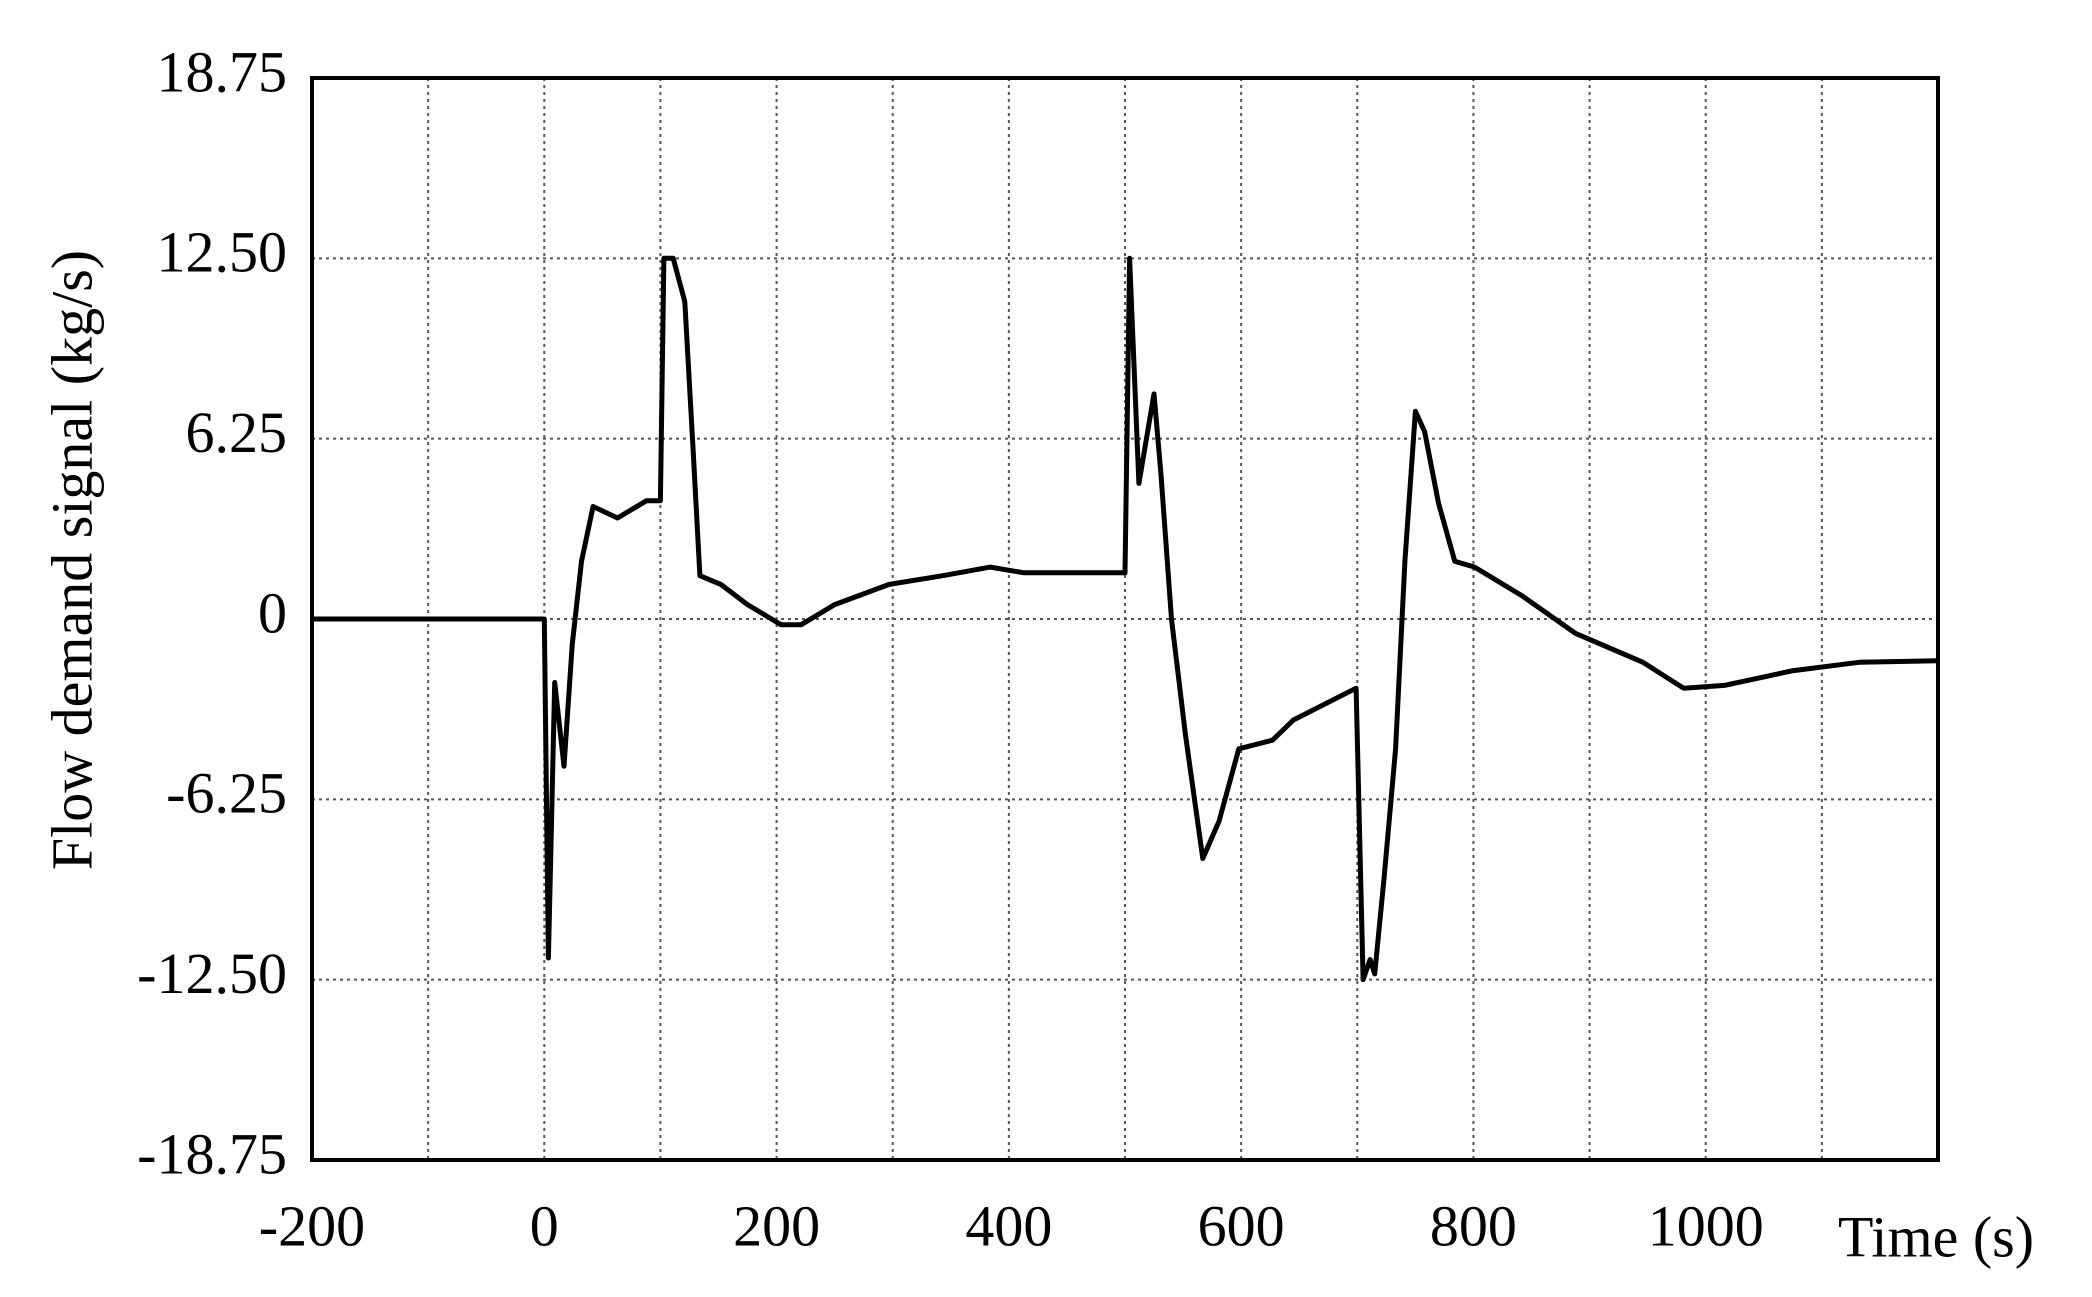 The height and width of the screenshot is (1297, 2092). What do you see at coordinates (237, 432) in the screenshot?
I see `y-tick-label: 6.25` at bounding box center [237, 432].